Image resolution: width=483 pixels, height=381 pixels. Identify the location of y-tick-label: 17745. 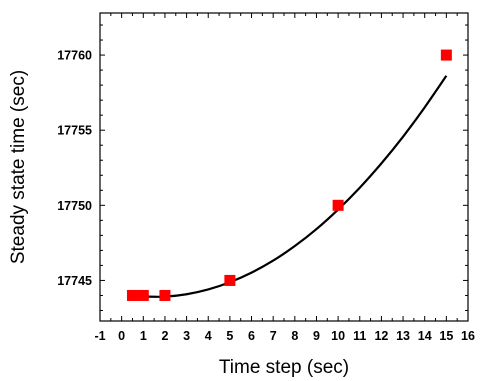
(74, 281).